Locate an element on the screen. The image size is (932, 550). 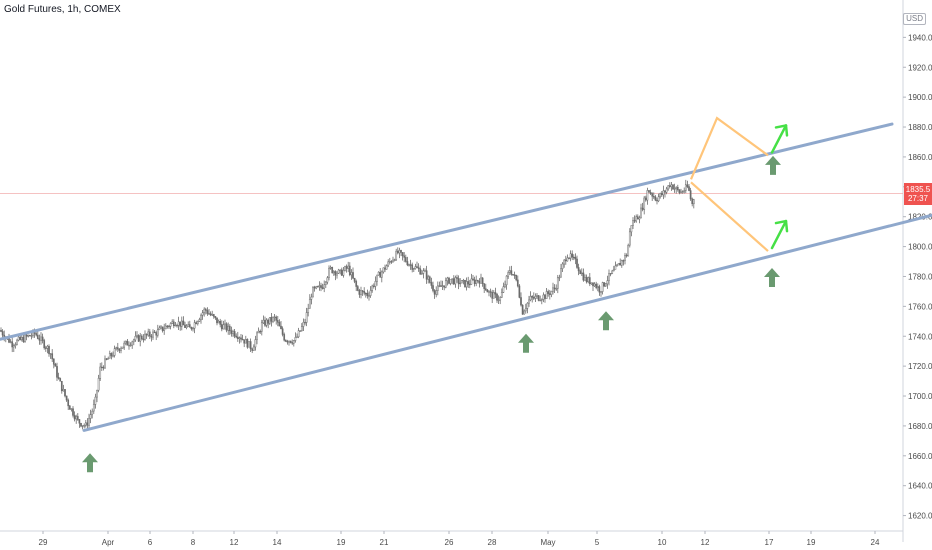
y-tick-label: 1920.0 is located at coordinates (920, 67).